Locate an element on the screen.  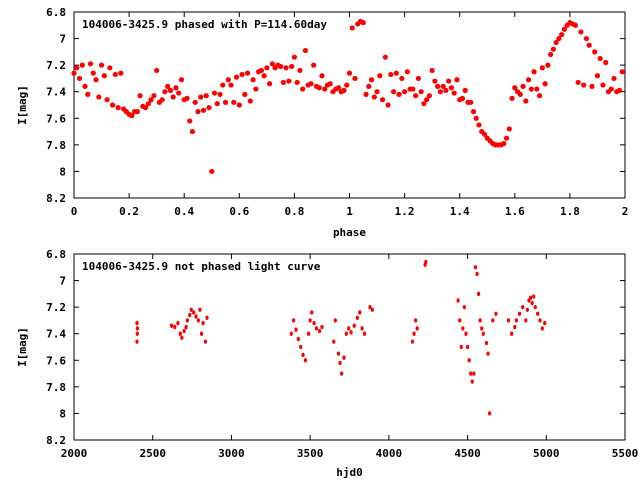
x-tick-label: 0.8 is located at coordinates (294, 211).